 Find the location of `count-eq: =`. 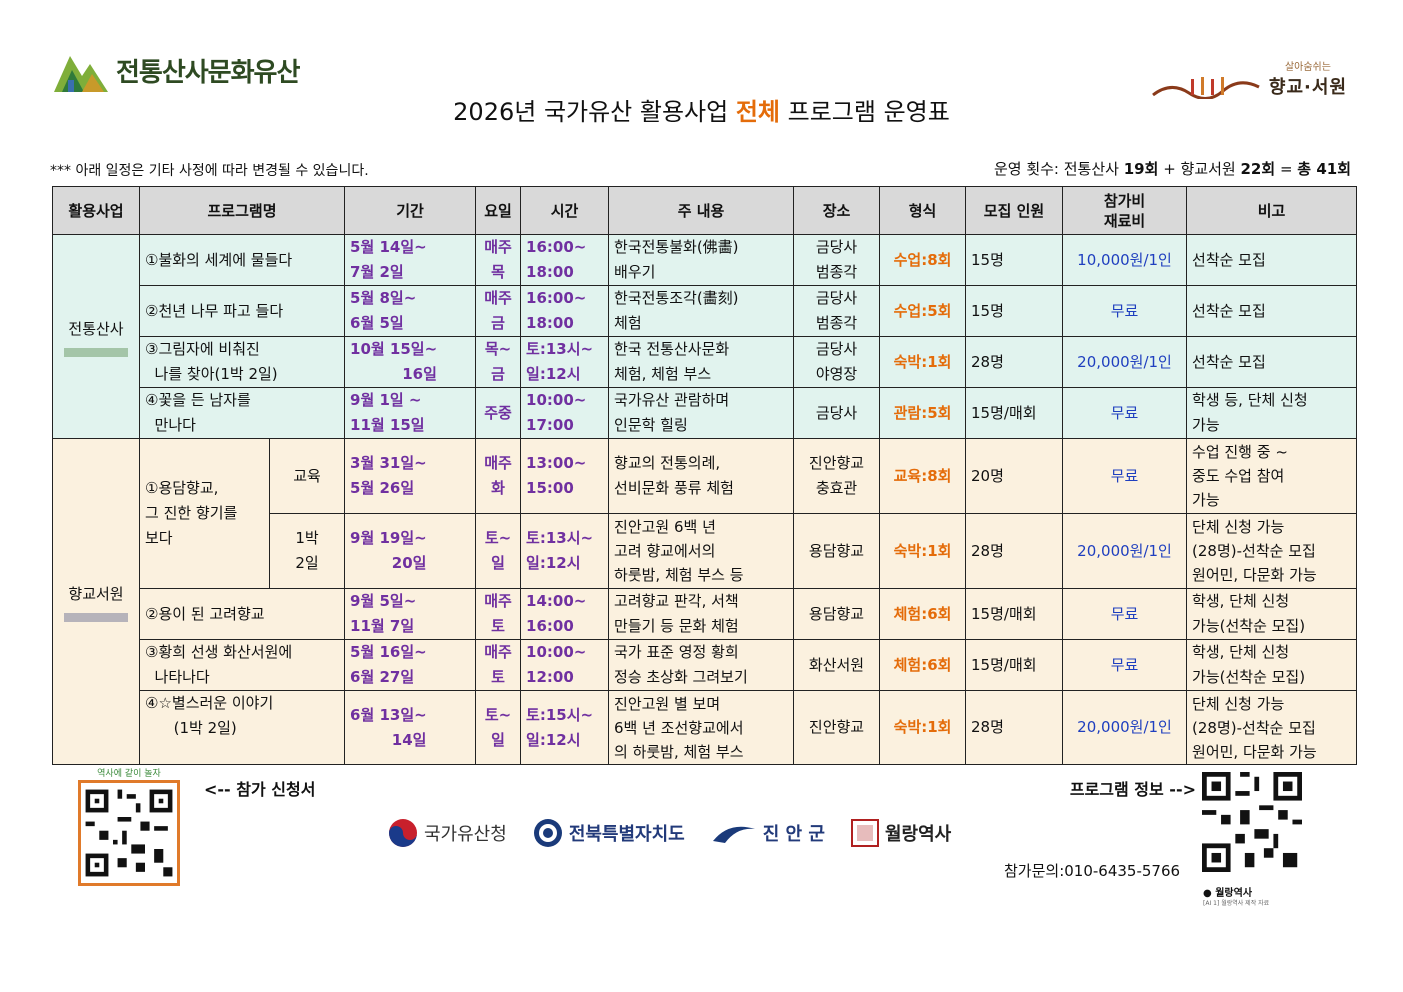

count-eq: = is located at coordinates (1286, 169).